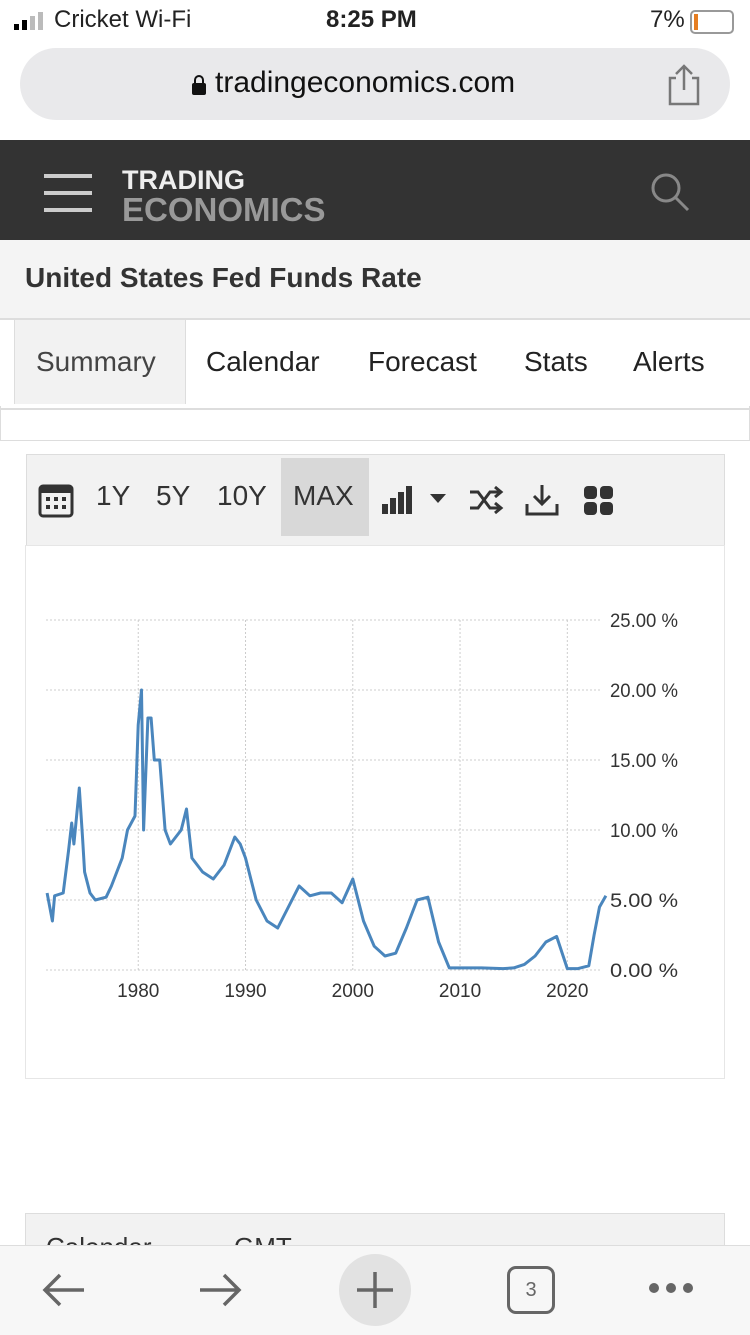  Describe the element at coordinates (96, 361) in the screenshot. I see `tab: Summary` at that location.